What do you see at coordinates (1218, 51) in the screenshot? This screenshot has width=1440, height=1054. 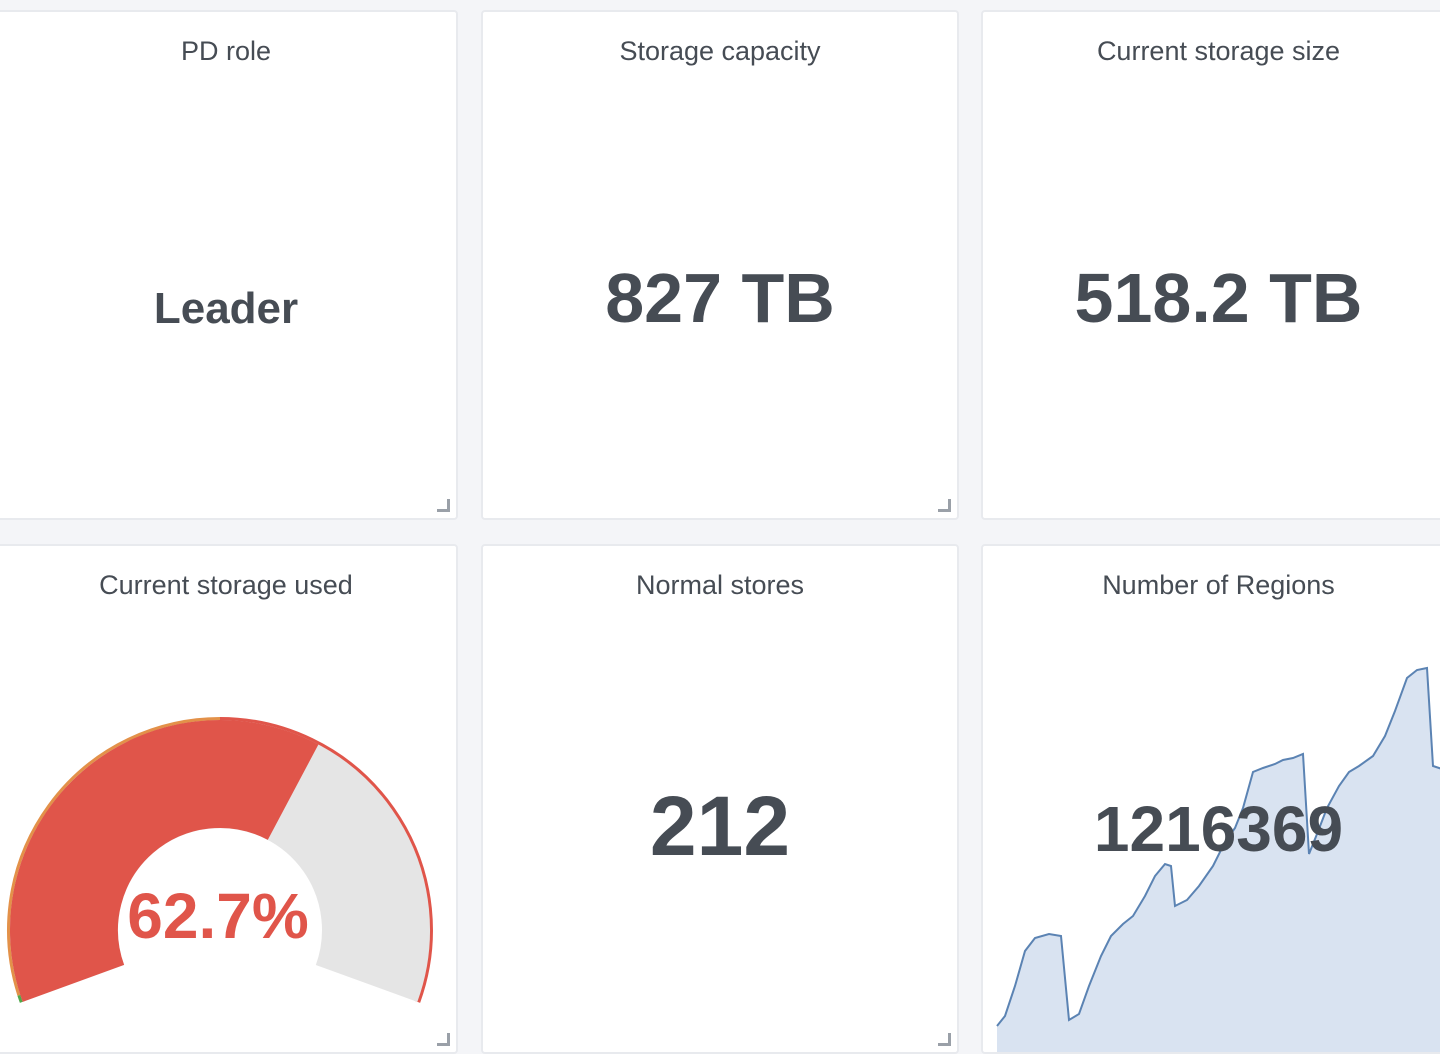 I see `panel-title: Current storage size` at bounding box center [1218, 51].